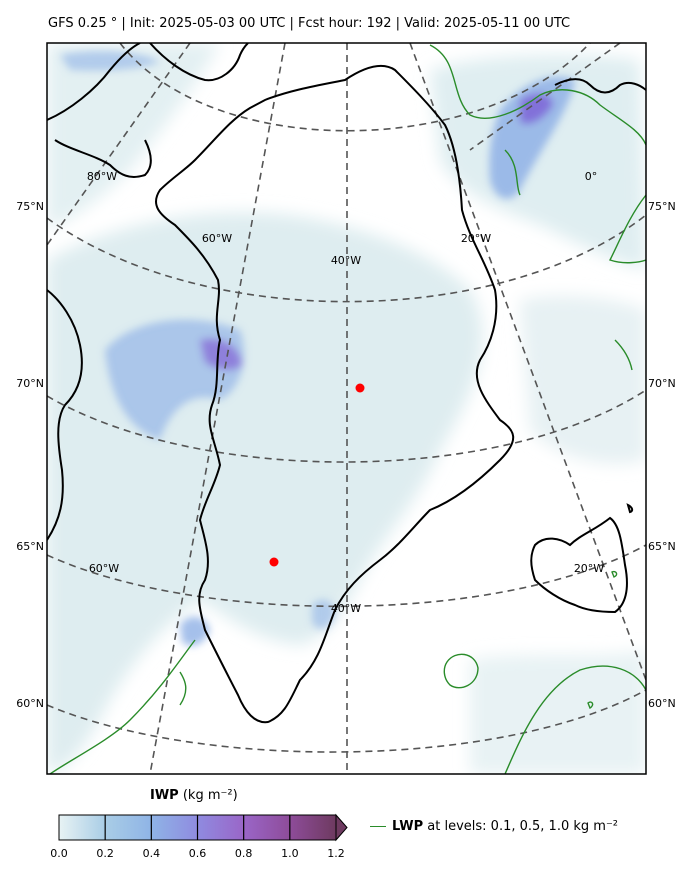 This screenshot has height=877, width=693. I want to click on lwp-contour-se, so click(575, 719).